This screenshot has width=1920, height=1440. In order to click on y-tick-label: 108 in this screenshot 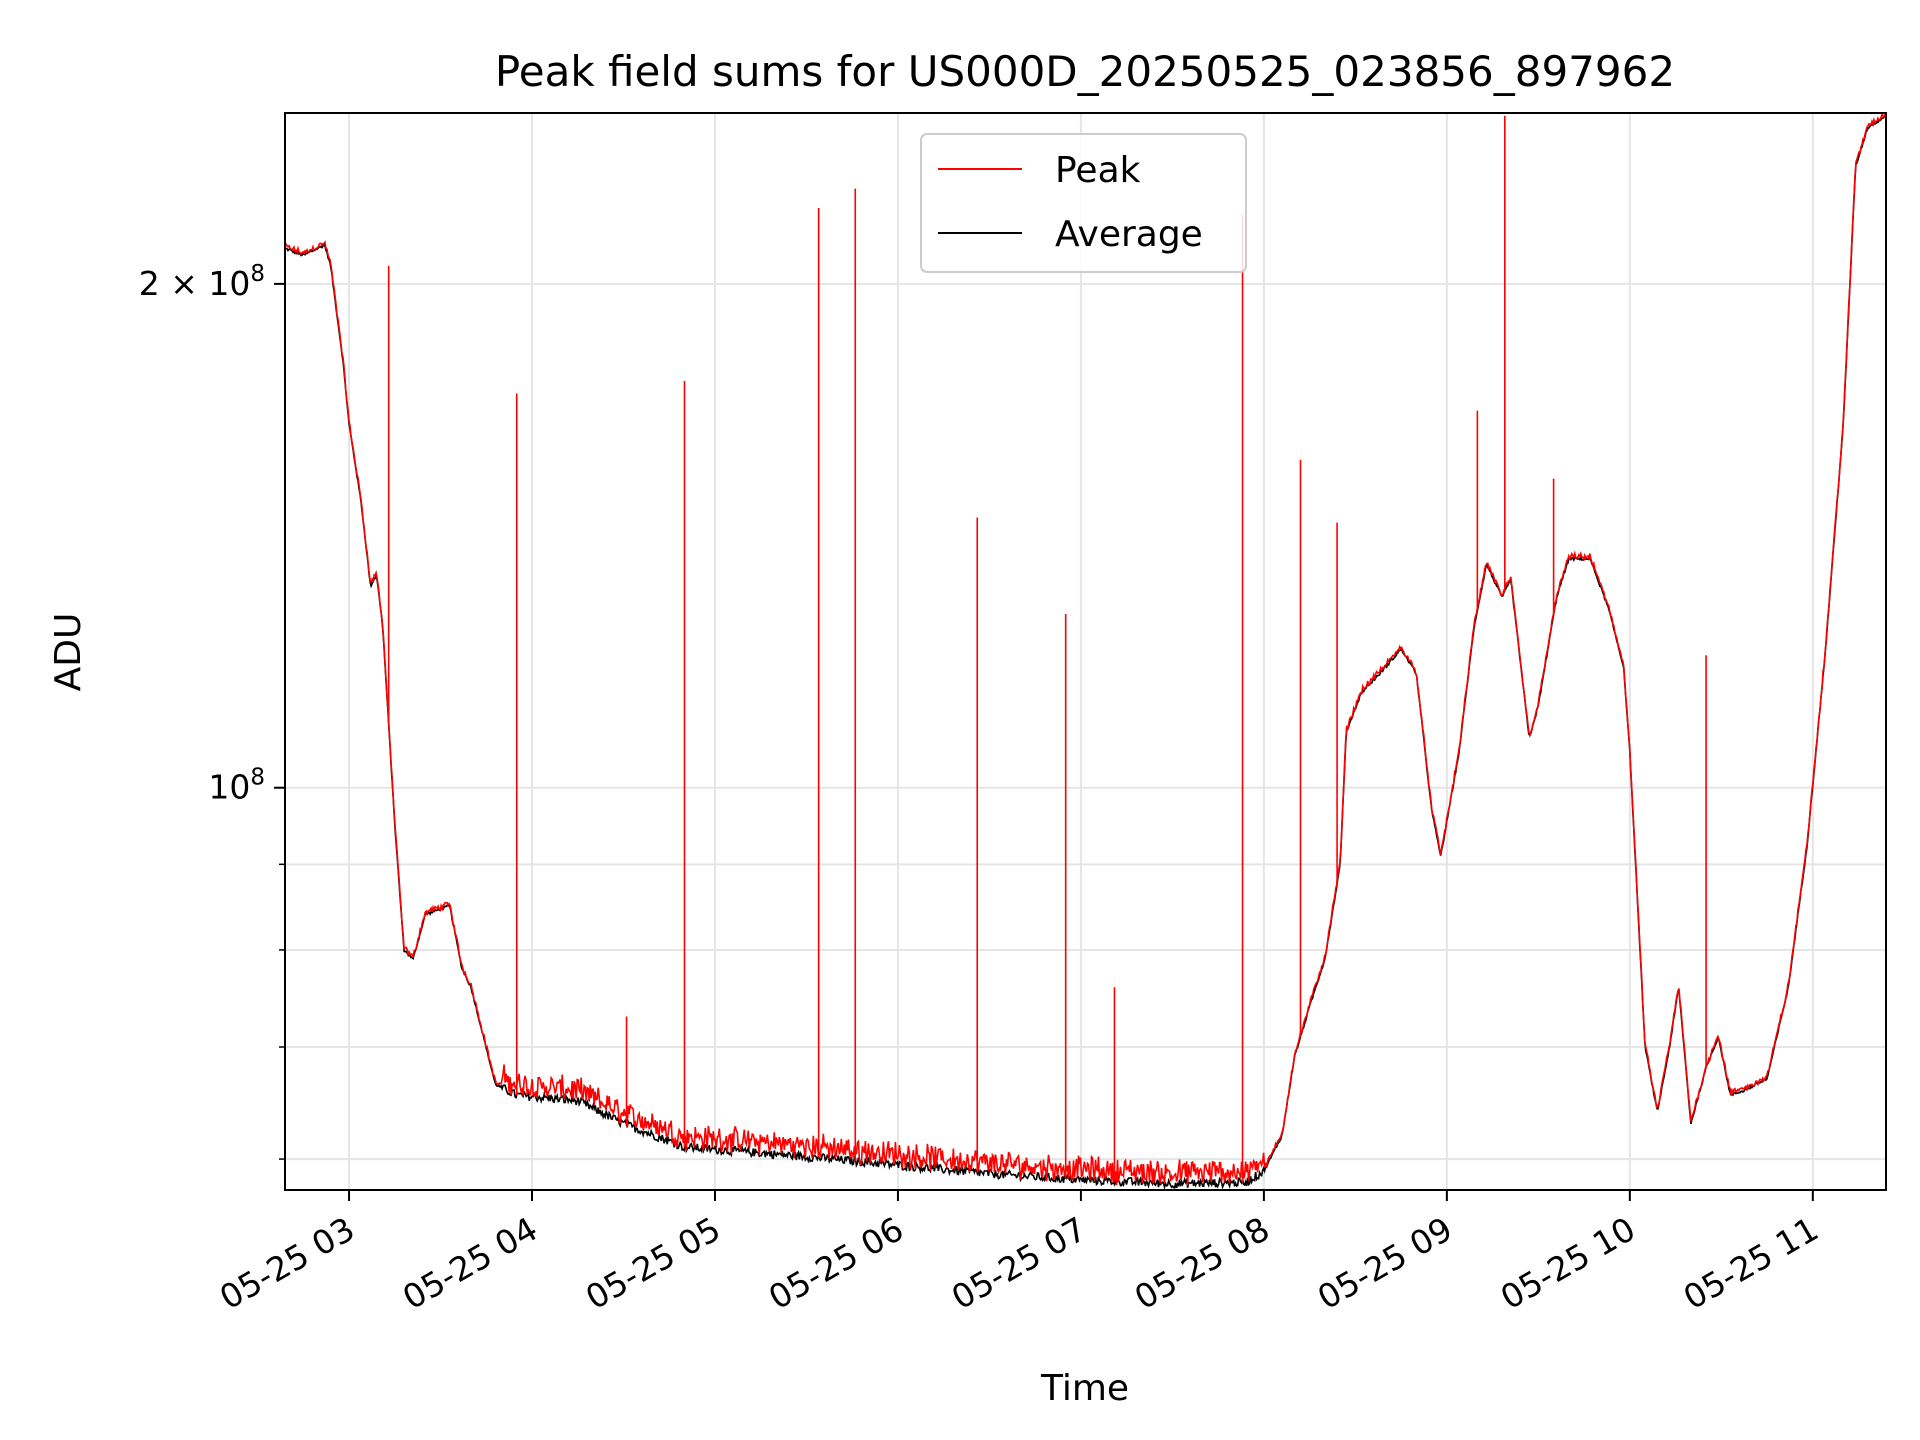, I will do `click(236, 786)`.